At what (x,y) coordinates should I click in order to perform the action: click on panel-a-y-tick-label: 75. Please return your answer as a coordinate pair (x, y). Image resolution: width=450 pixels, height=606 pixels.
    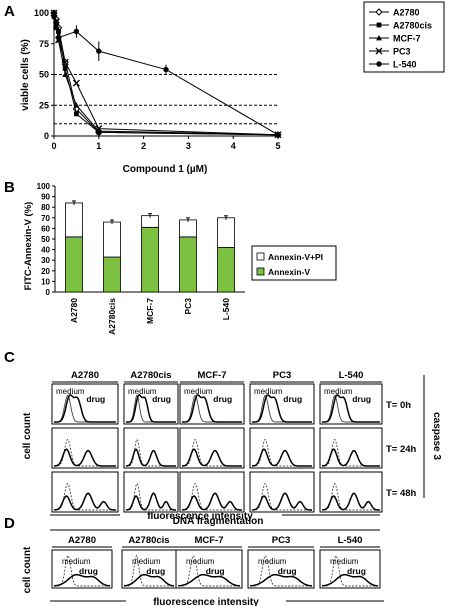
    Looking at the image, I should click on (44, 44).